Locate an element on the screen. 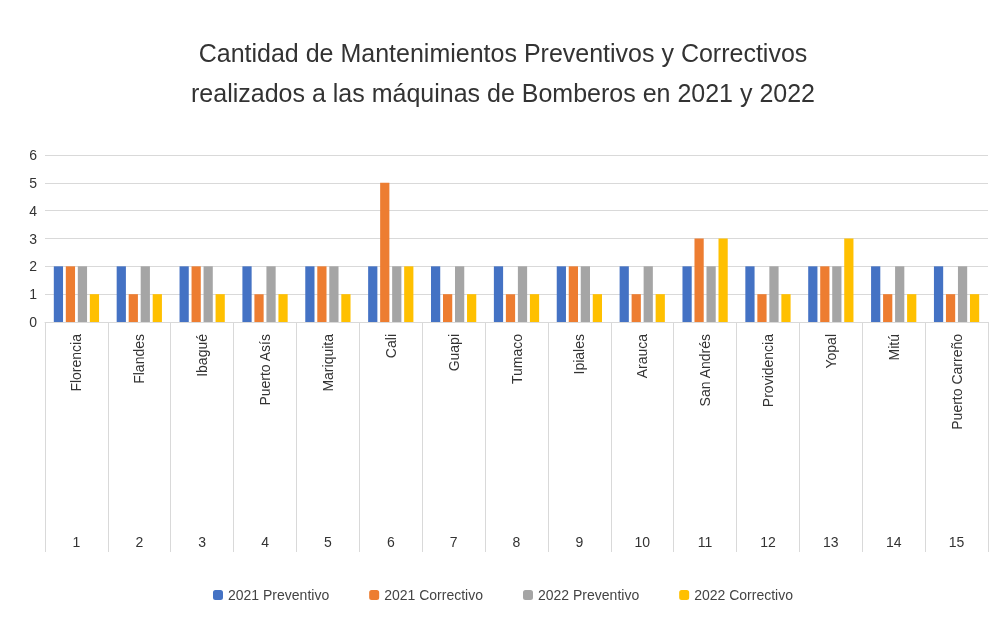  y-tick-label: 4 is located at coordinates (33, 210).